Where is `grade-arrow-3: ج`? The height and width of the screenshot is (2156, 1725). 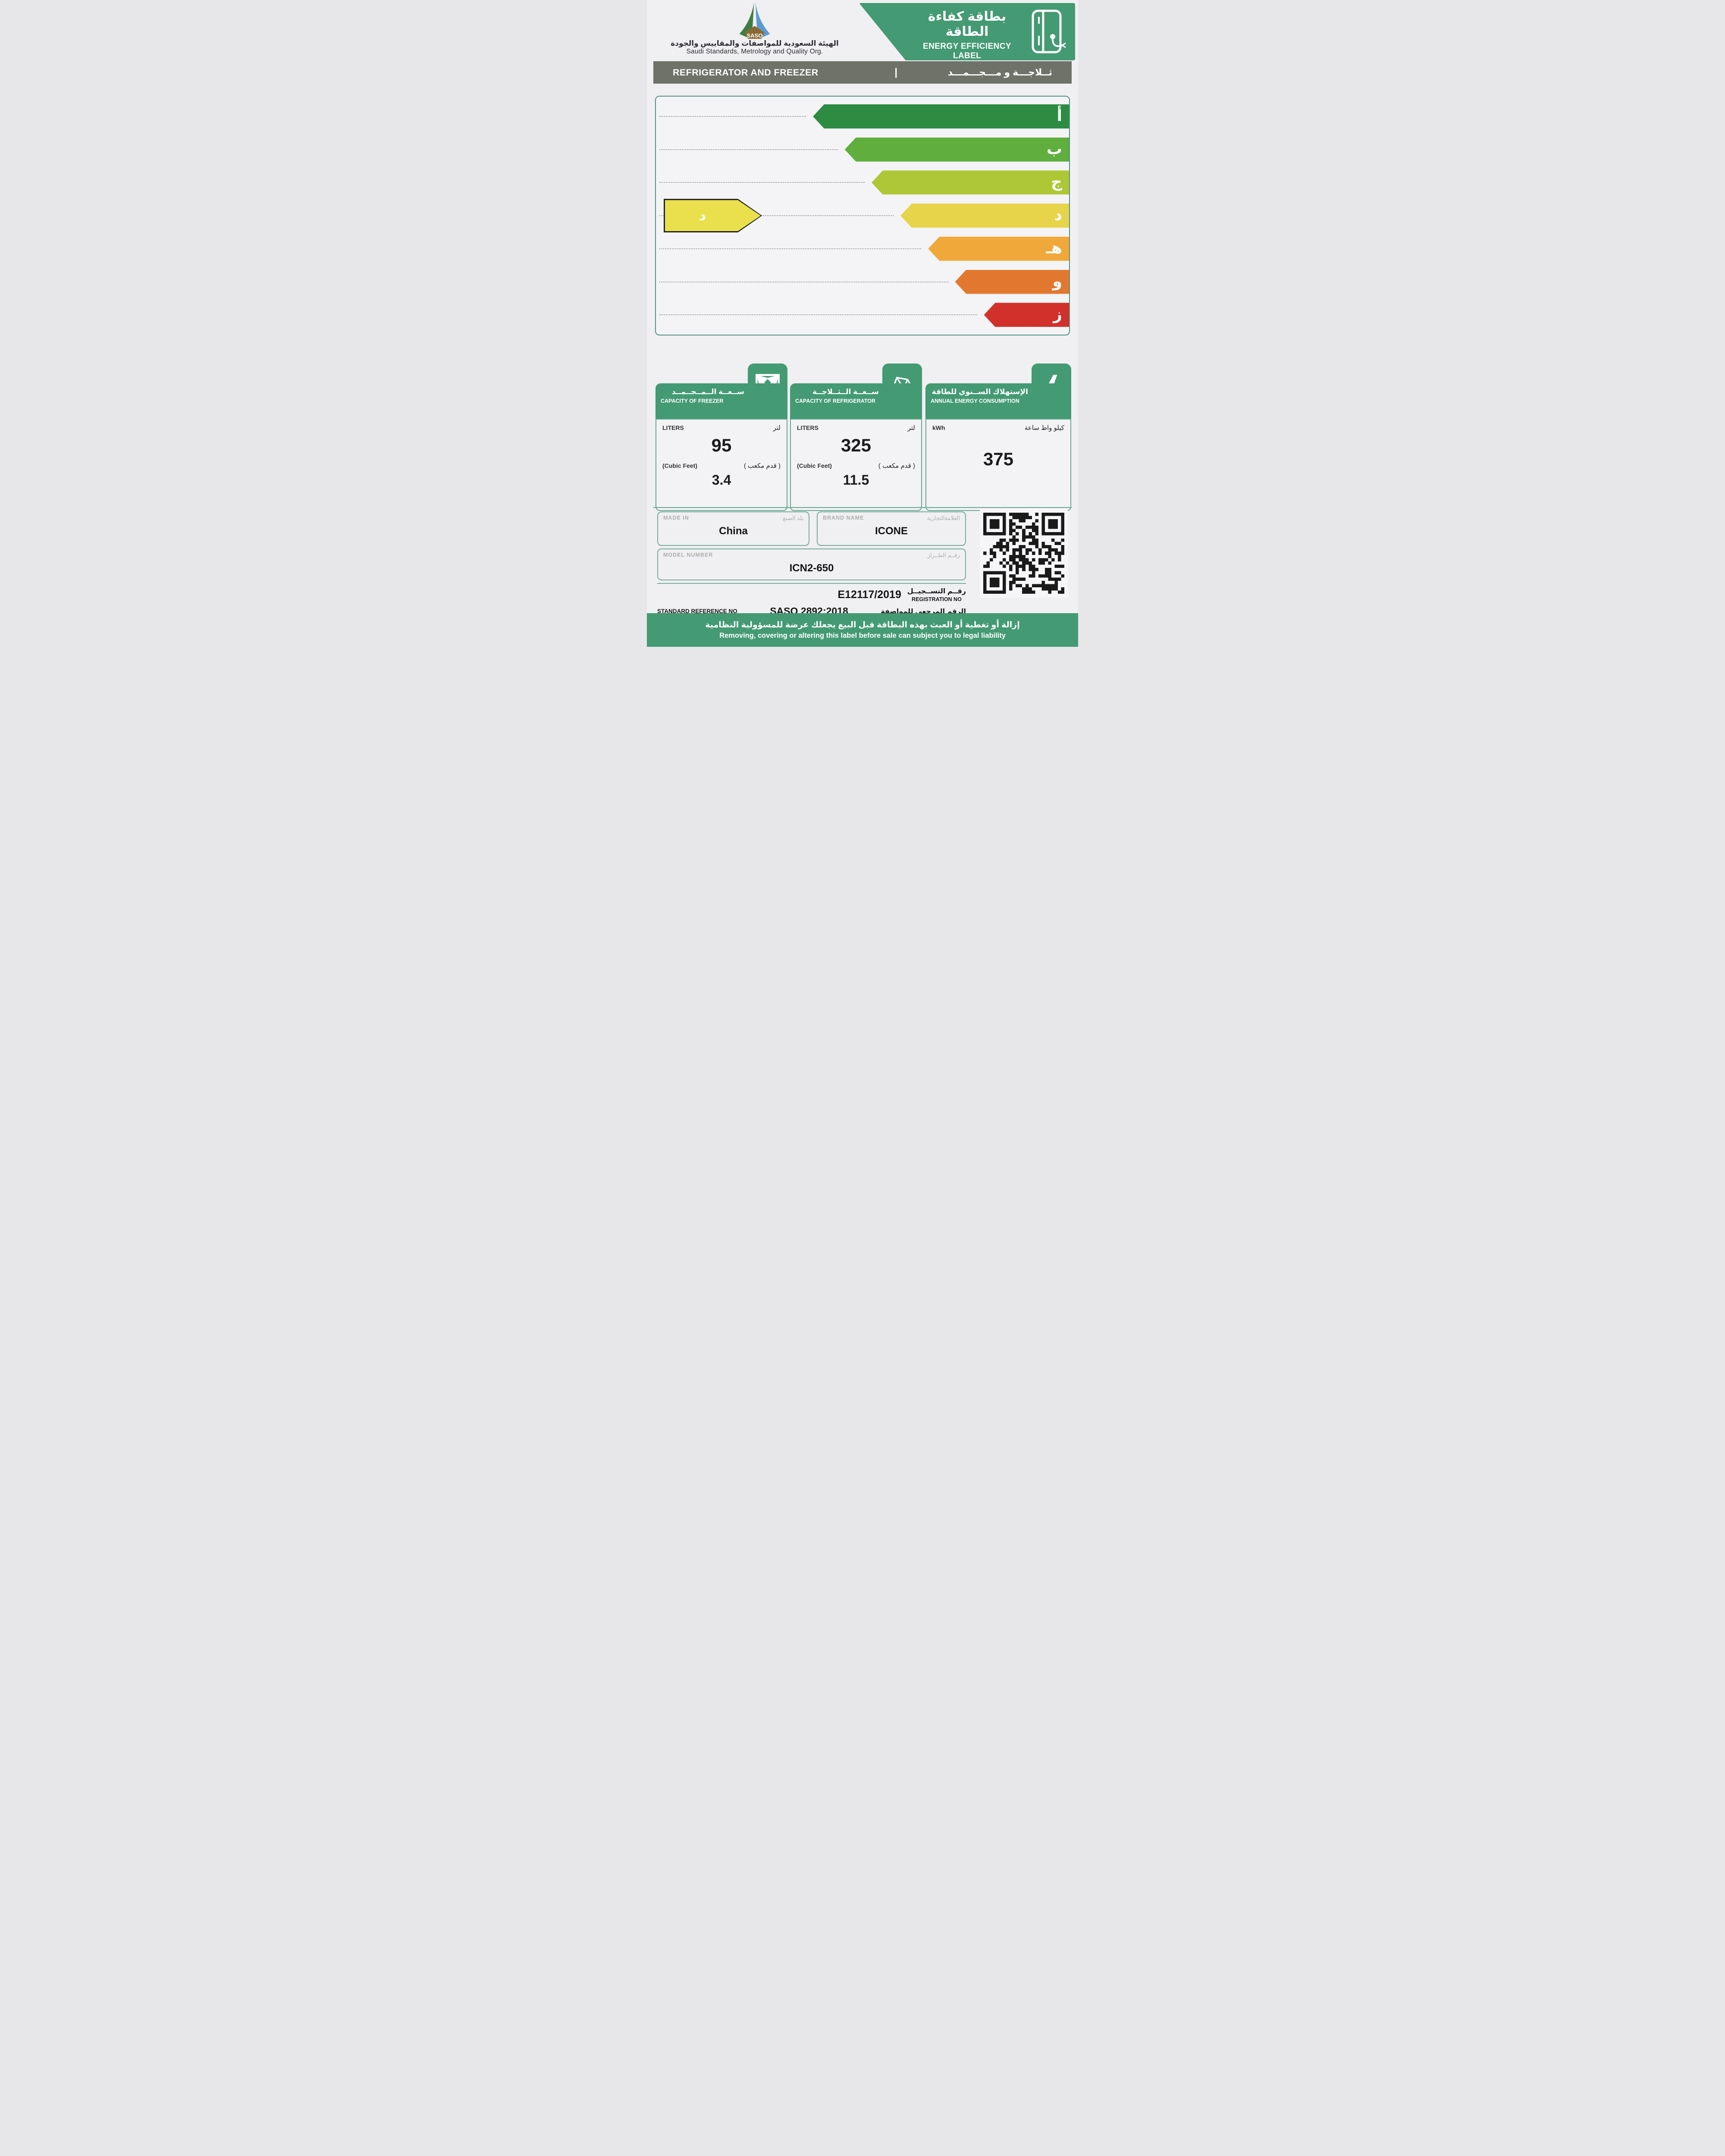
grade-arrow-3: ج is located at coordinates (970, 182).